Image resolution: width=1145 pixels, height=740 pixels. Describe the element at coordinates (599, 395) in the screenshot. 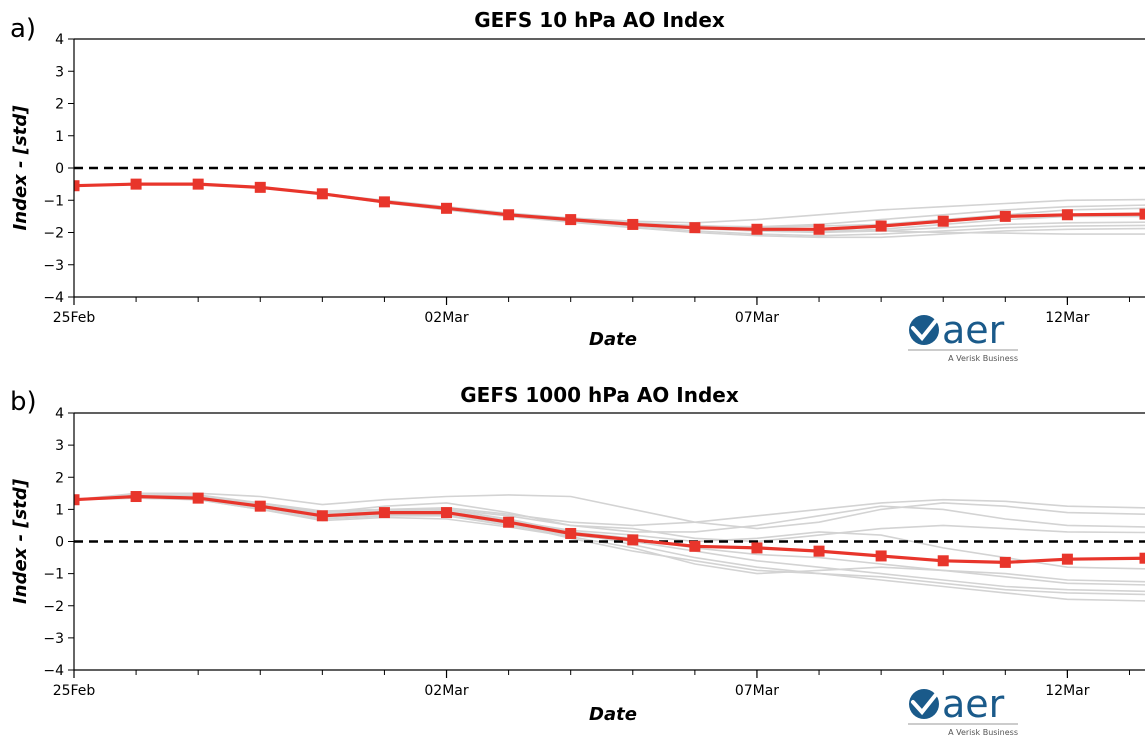

I see `chart-title: GEFS 1000 hPa AO Index` at that location.